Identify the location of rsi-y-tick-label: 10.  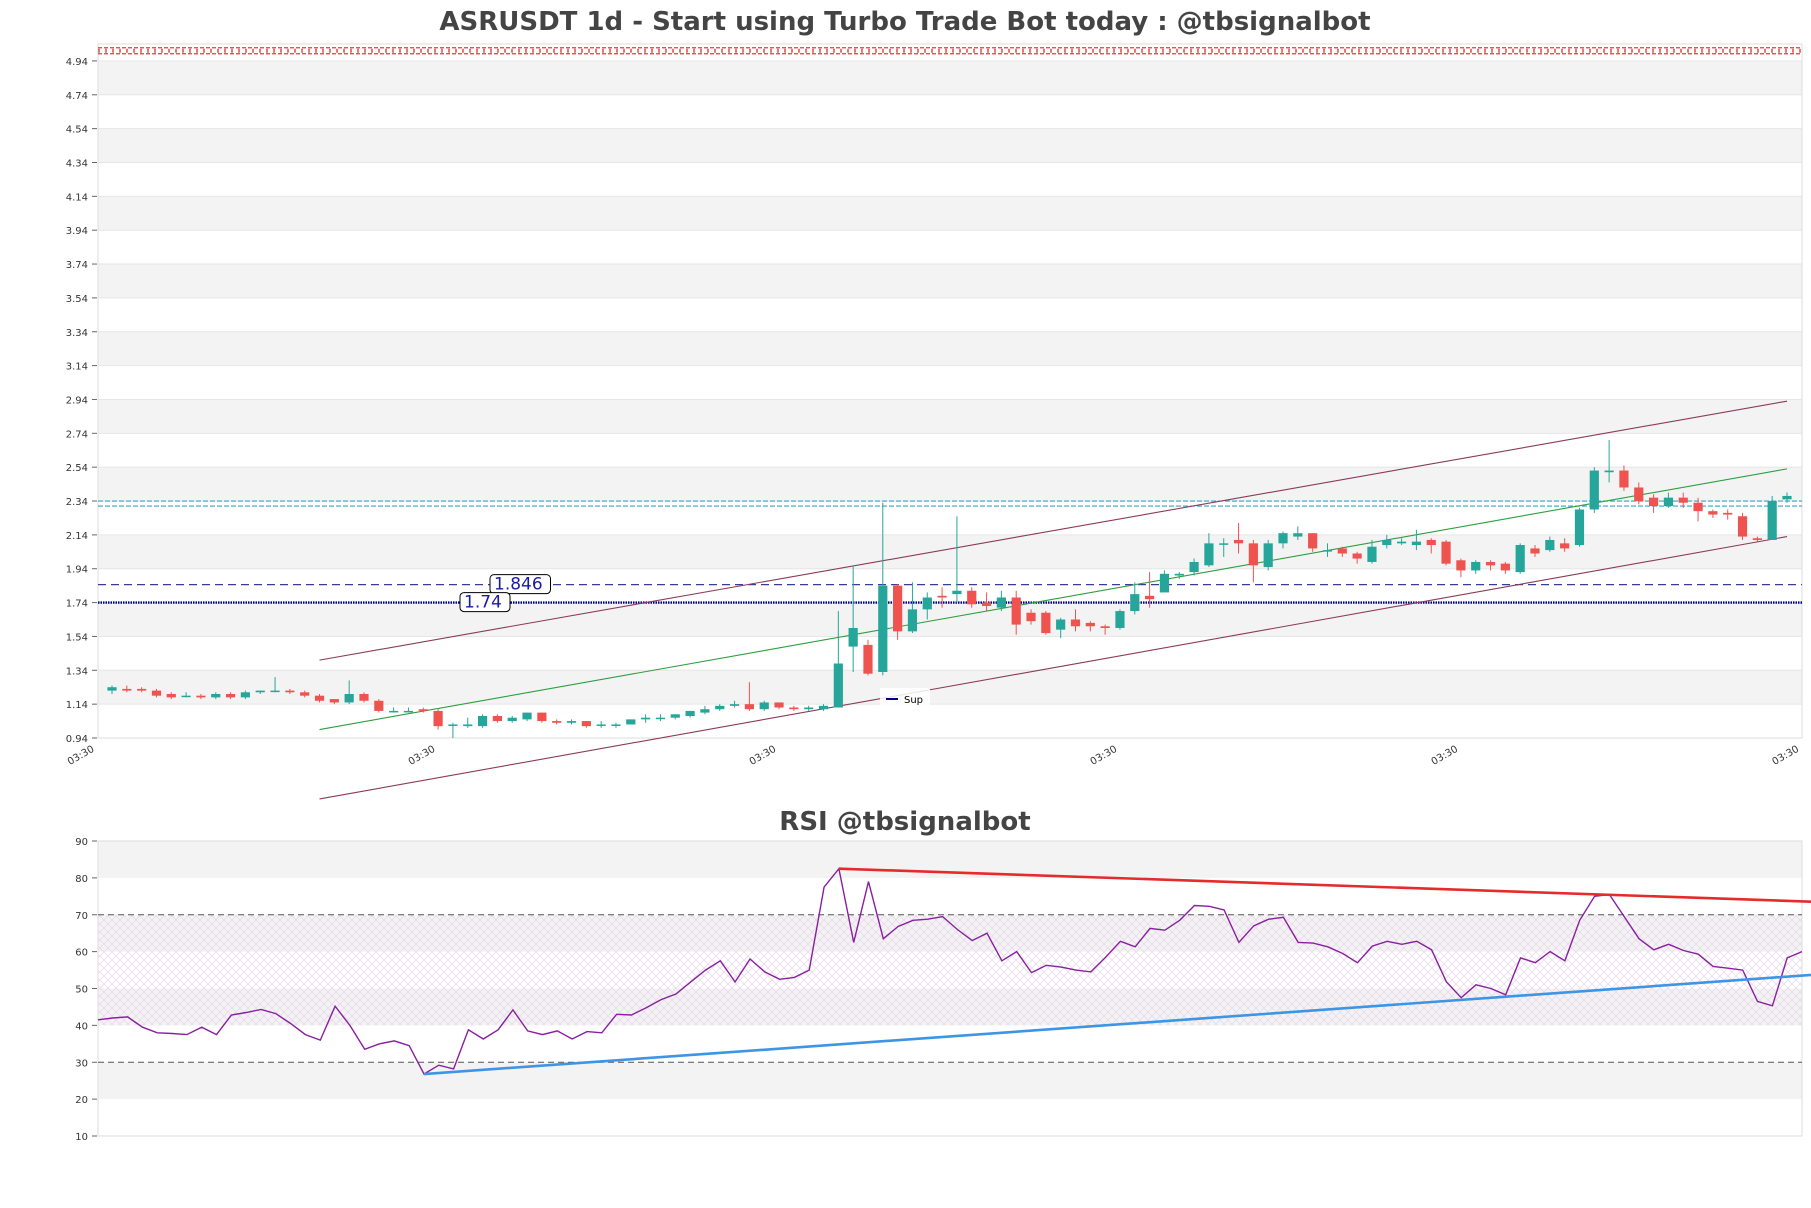
(81, 1137).